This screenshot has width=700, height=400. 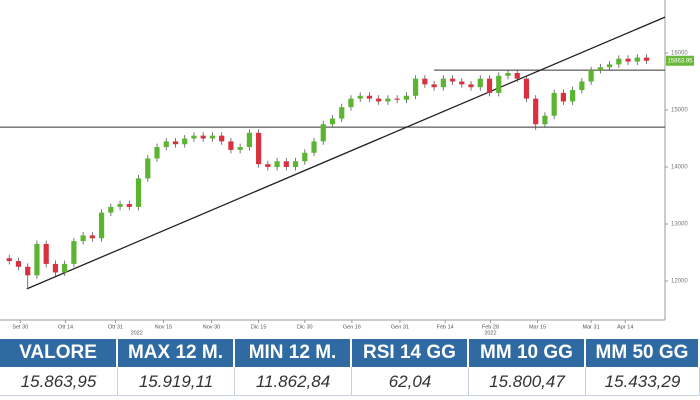 I want to click on table-header: VALORE, so click(x=59, y=353).